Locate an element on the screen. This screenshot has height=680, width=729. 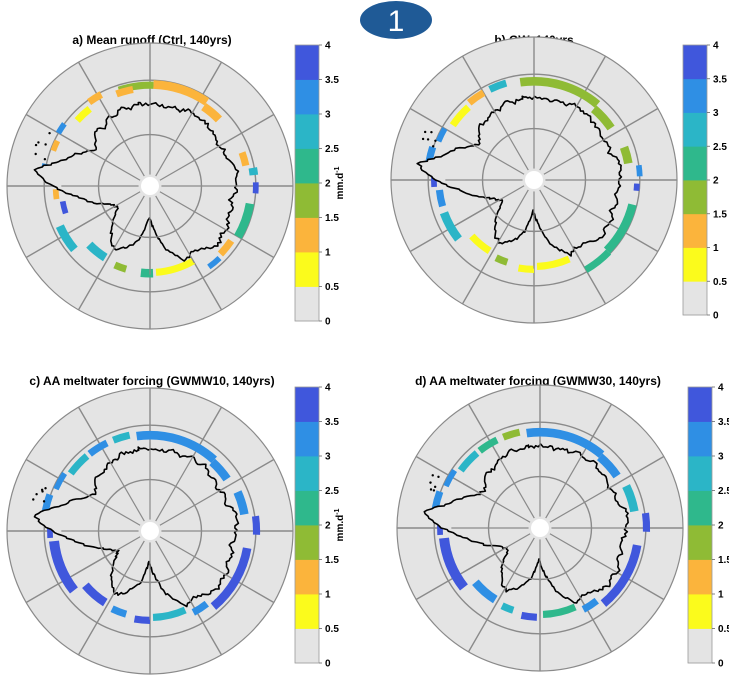
colorbar-tick-label: 2 is located at coordinates (721, 526).